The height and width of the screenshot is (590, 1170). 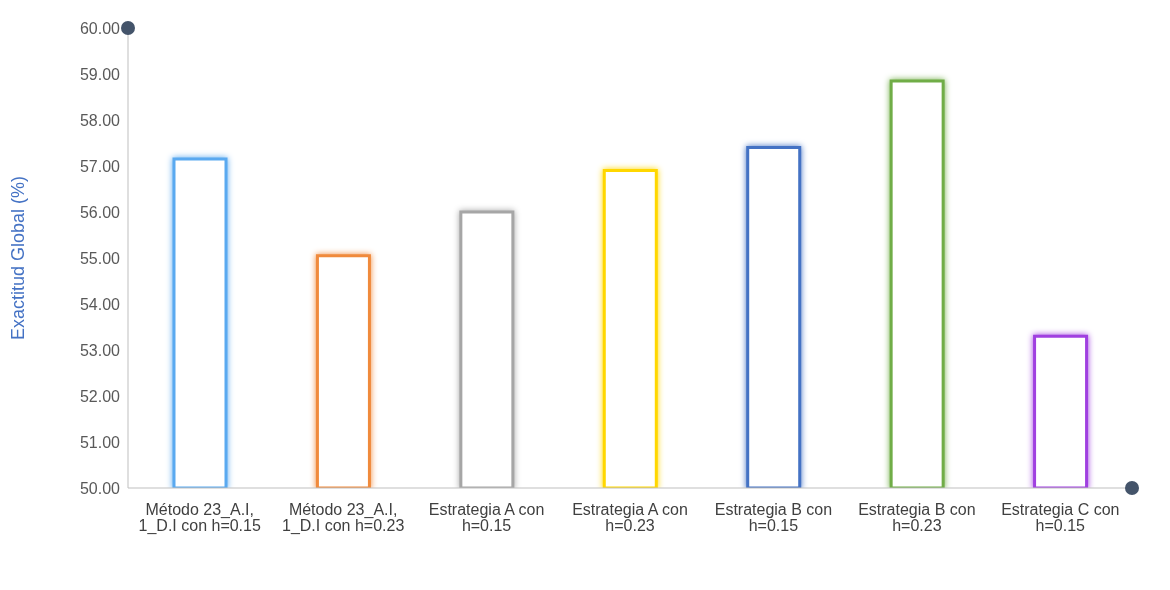 What do you see at coordinates (630, 518) in the screenshot?
I see `x-tick-label: Estrategia A con h=0.23` at bounding box center [630, 518].